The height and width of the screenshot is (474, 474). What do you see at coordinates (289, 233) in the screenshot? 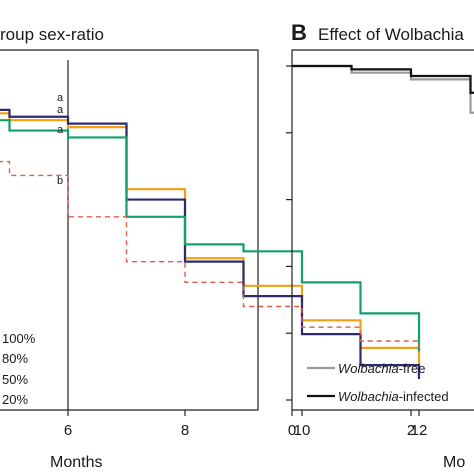
I see `panel-b-y-ticks` at bounding box center [289, 233].